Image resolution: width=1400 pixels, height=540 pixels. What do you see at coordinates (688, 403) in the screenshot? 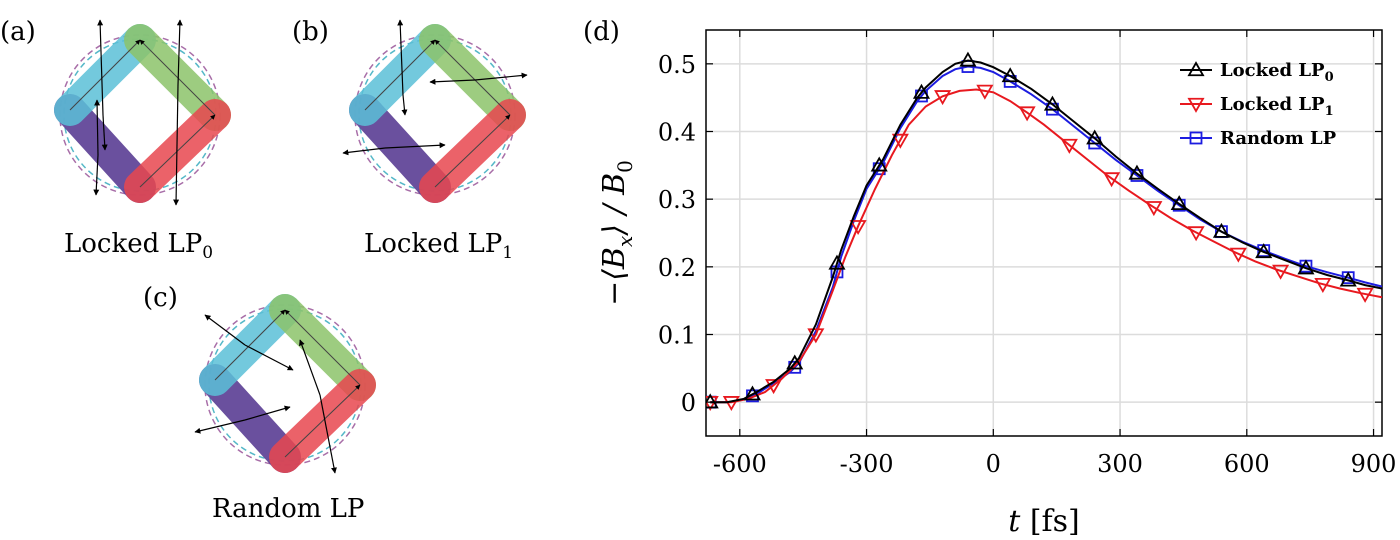
I see `y-tick-label: 0` at bounding box center [688, 403].